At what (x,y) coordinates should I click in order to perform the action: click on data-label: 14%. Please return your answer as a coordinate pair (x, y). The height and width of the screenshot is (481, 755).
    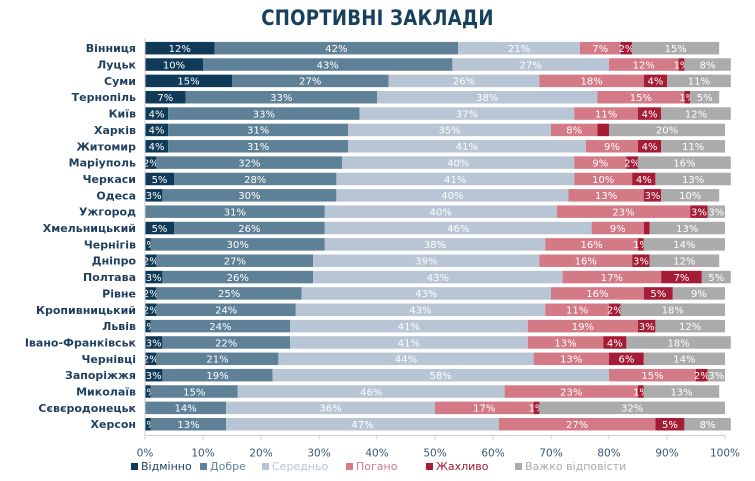
    Looking at the image, I should click on (185, 409).